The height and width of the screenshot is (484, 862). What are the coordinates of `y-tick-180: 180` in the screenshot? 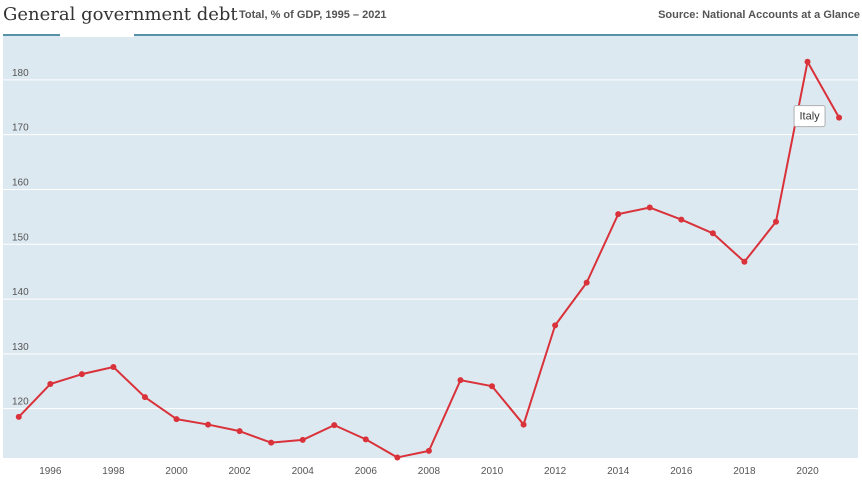 It's located at (20, 73).